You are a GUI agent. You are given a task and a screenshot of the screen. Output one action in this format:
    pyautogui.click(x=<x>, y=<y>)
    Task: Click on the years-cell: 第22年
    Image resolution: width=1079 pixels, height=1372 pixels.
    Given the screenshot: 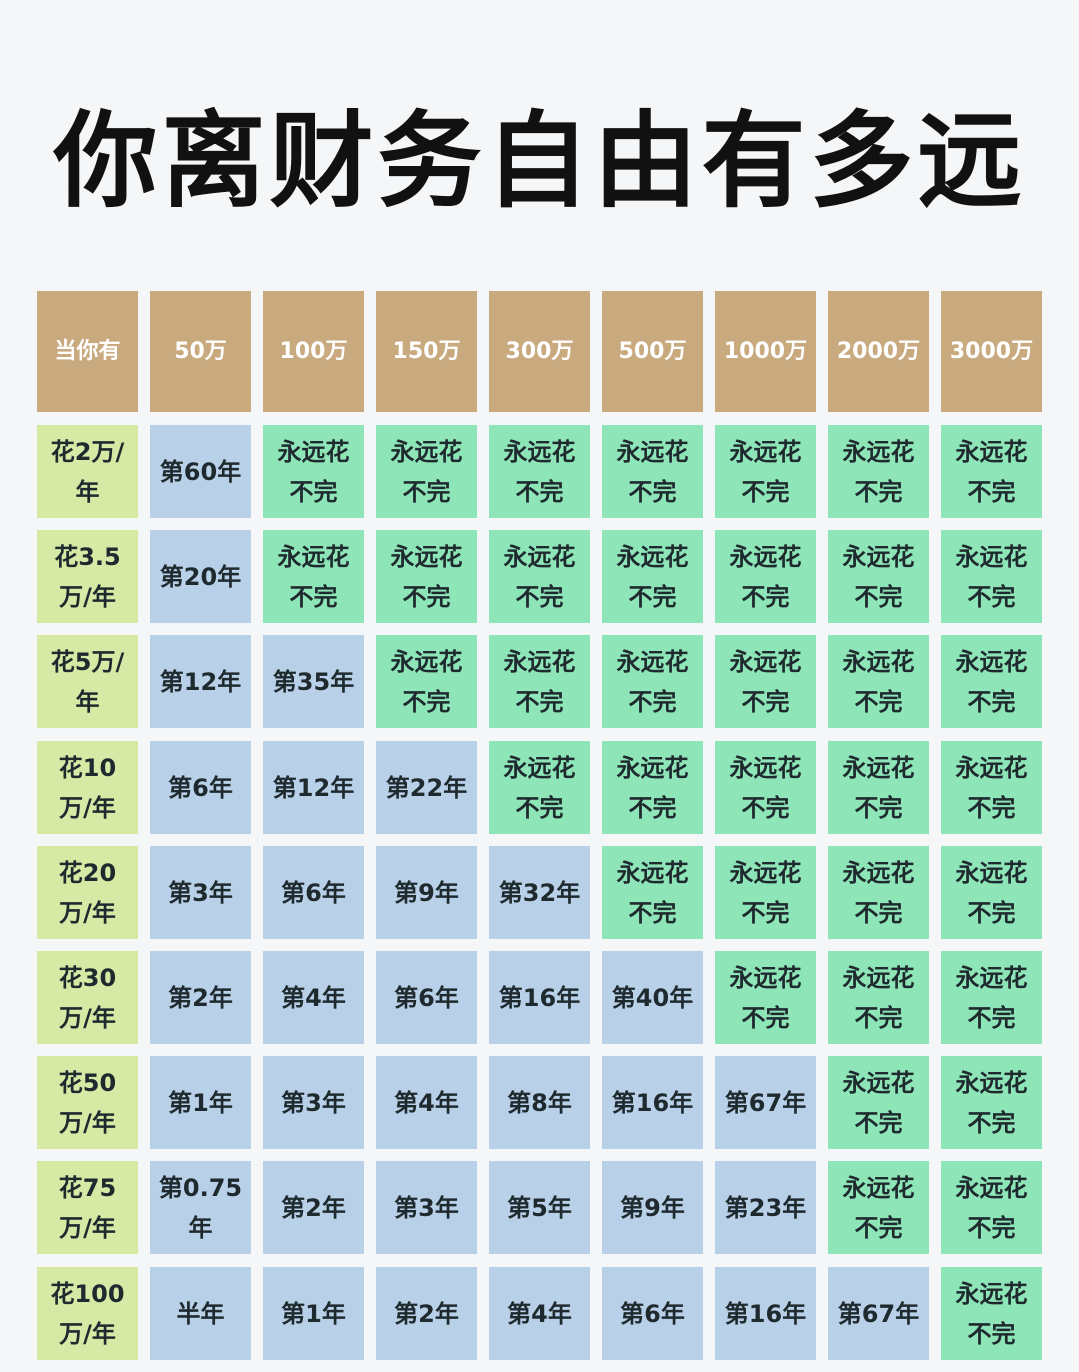 What is the action you would take?
    pyautogui.click(x=426, y=787)
    